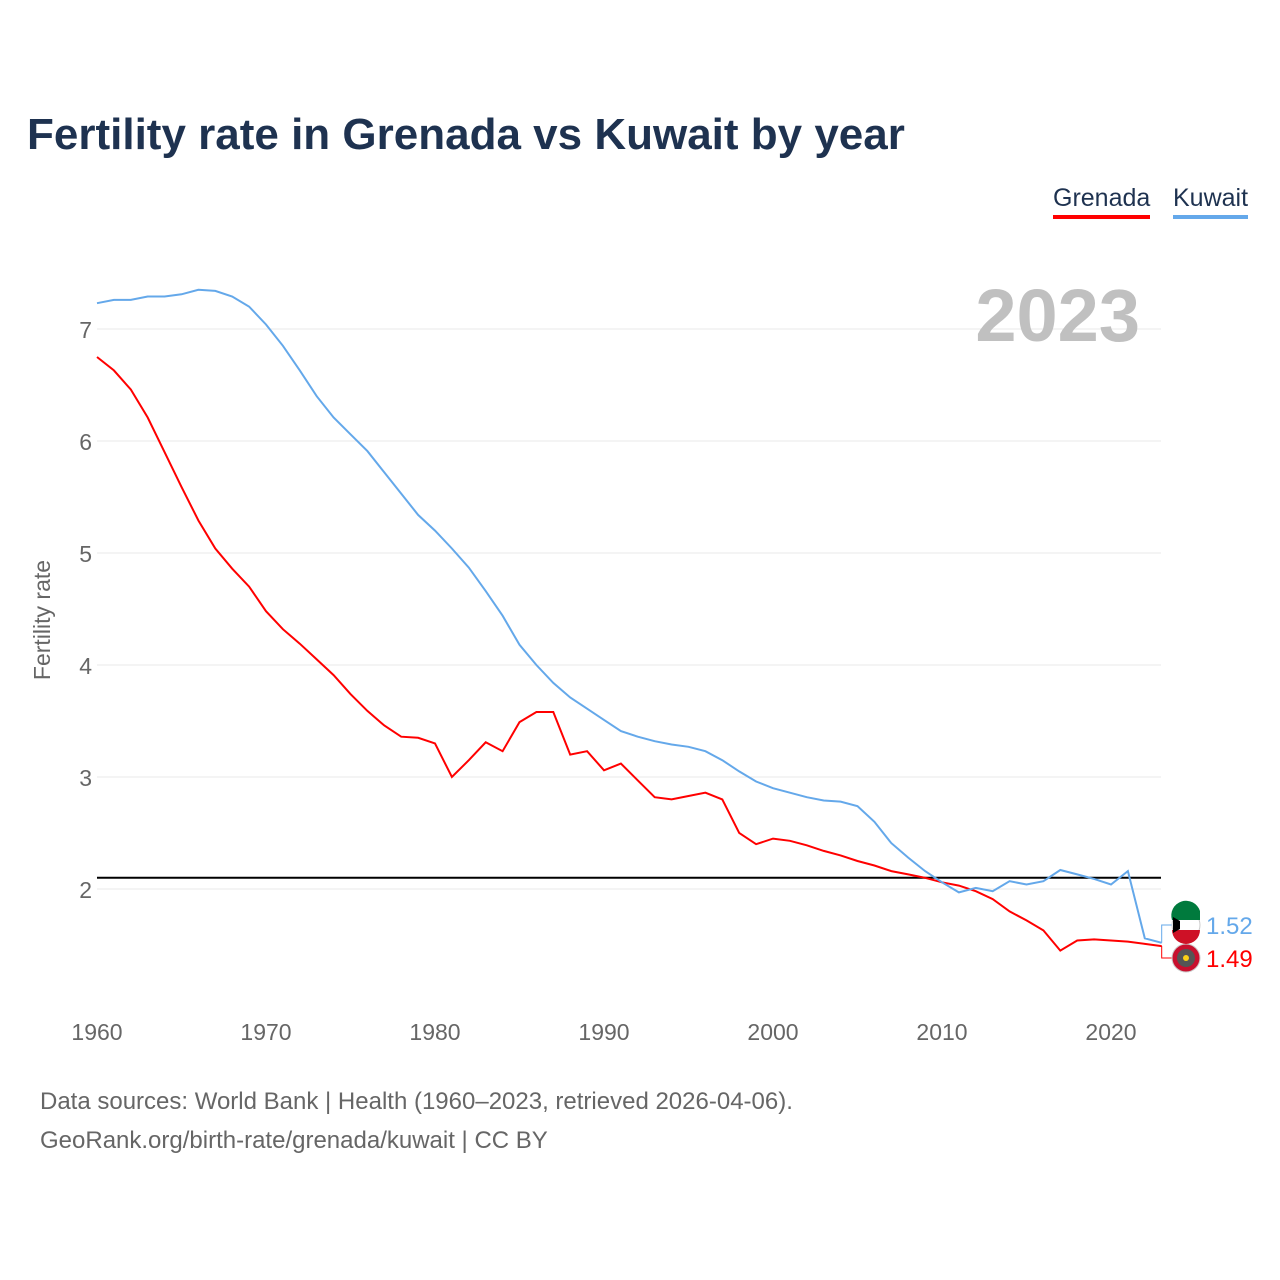 This screenshot has width=1280, height=1280. What do you see at coordinates (1176, 925) in the screenshot?
I see `flag-trapezoid` at bounding box center [1176, 925].